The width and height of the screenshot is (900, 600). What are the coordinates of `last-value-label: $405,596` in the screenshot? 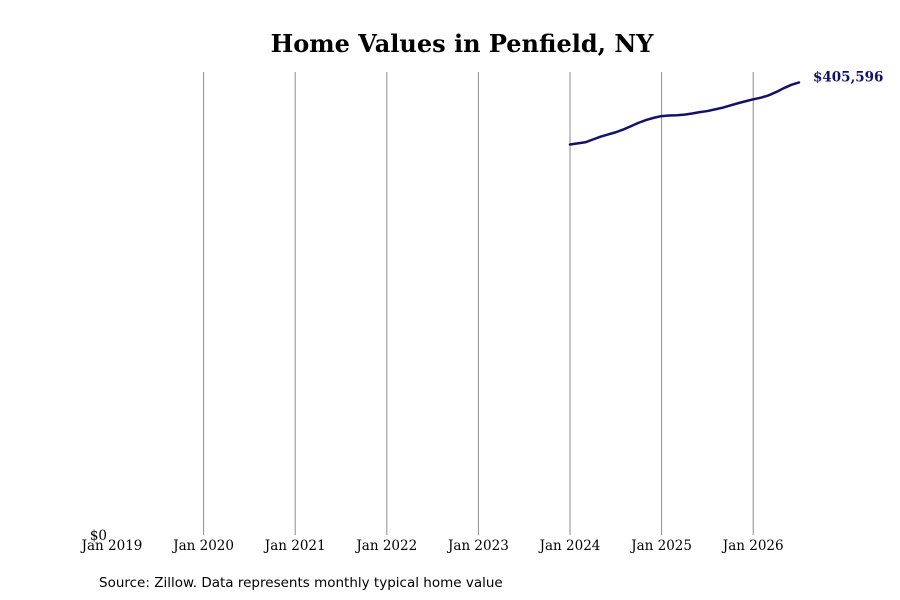 It's located at (848, 77).